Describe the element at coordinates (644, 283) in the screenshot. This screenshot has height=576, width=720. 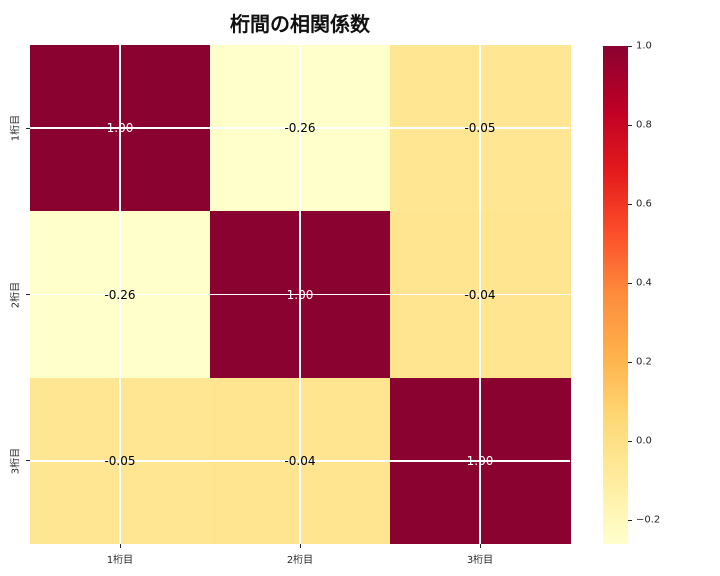
I see `colorbar-tick-label: 0.4` at that location.